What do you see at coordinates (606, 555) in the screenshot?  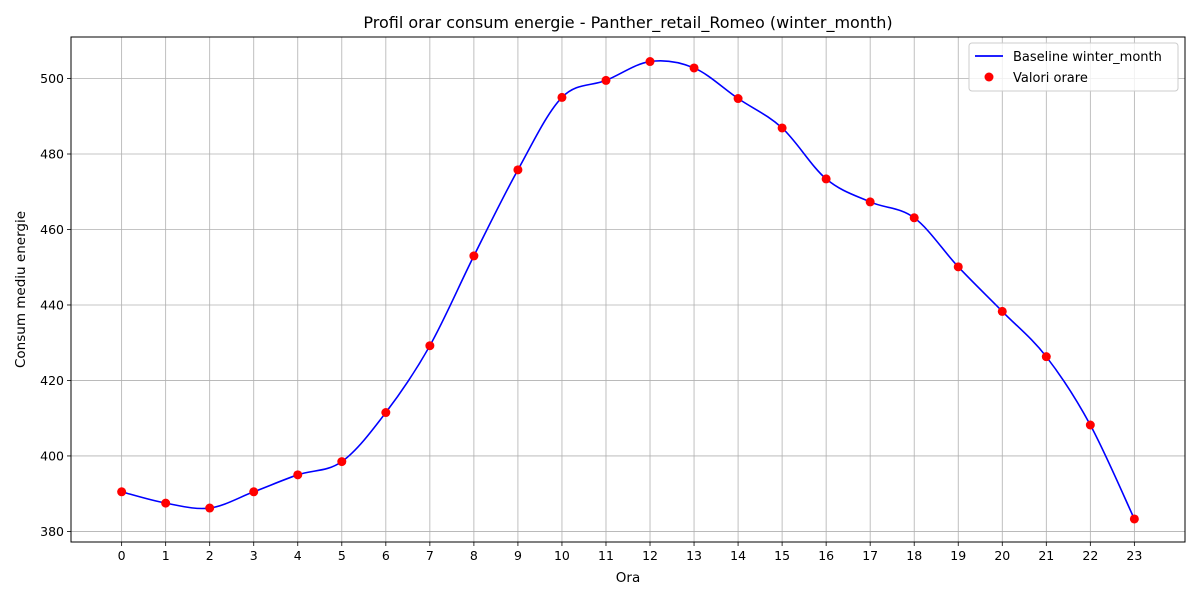 I see `x-tick-label: 11` at bounding box center [606, 555].